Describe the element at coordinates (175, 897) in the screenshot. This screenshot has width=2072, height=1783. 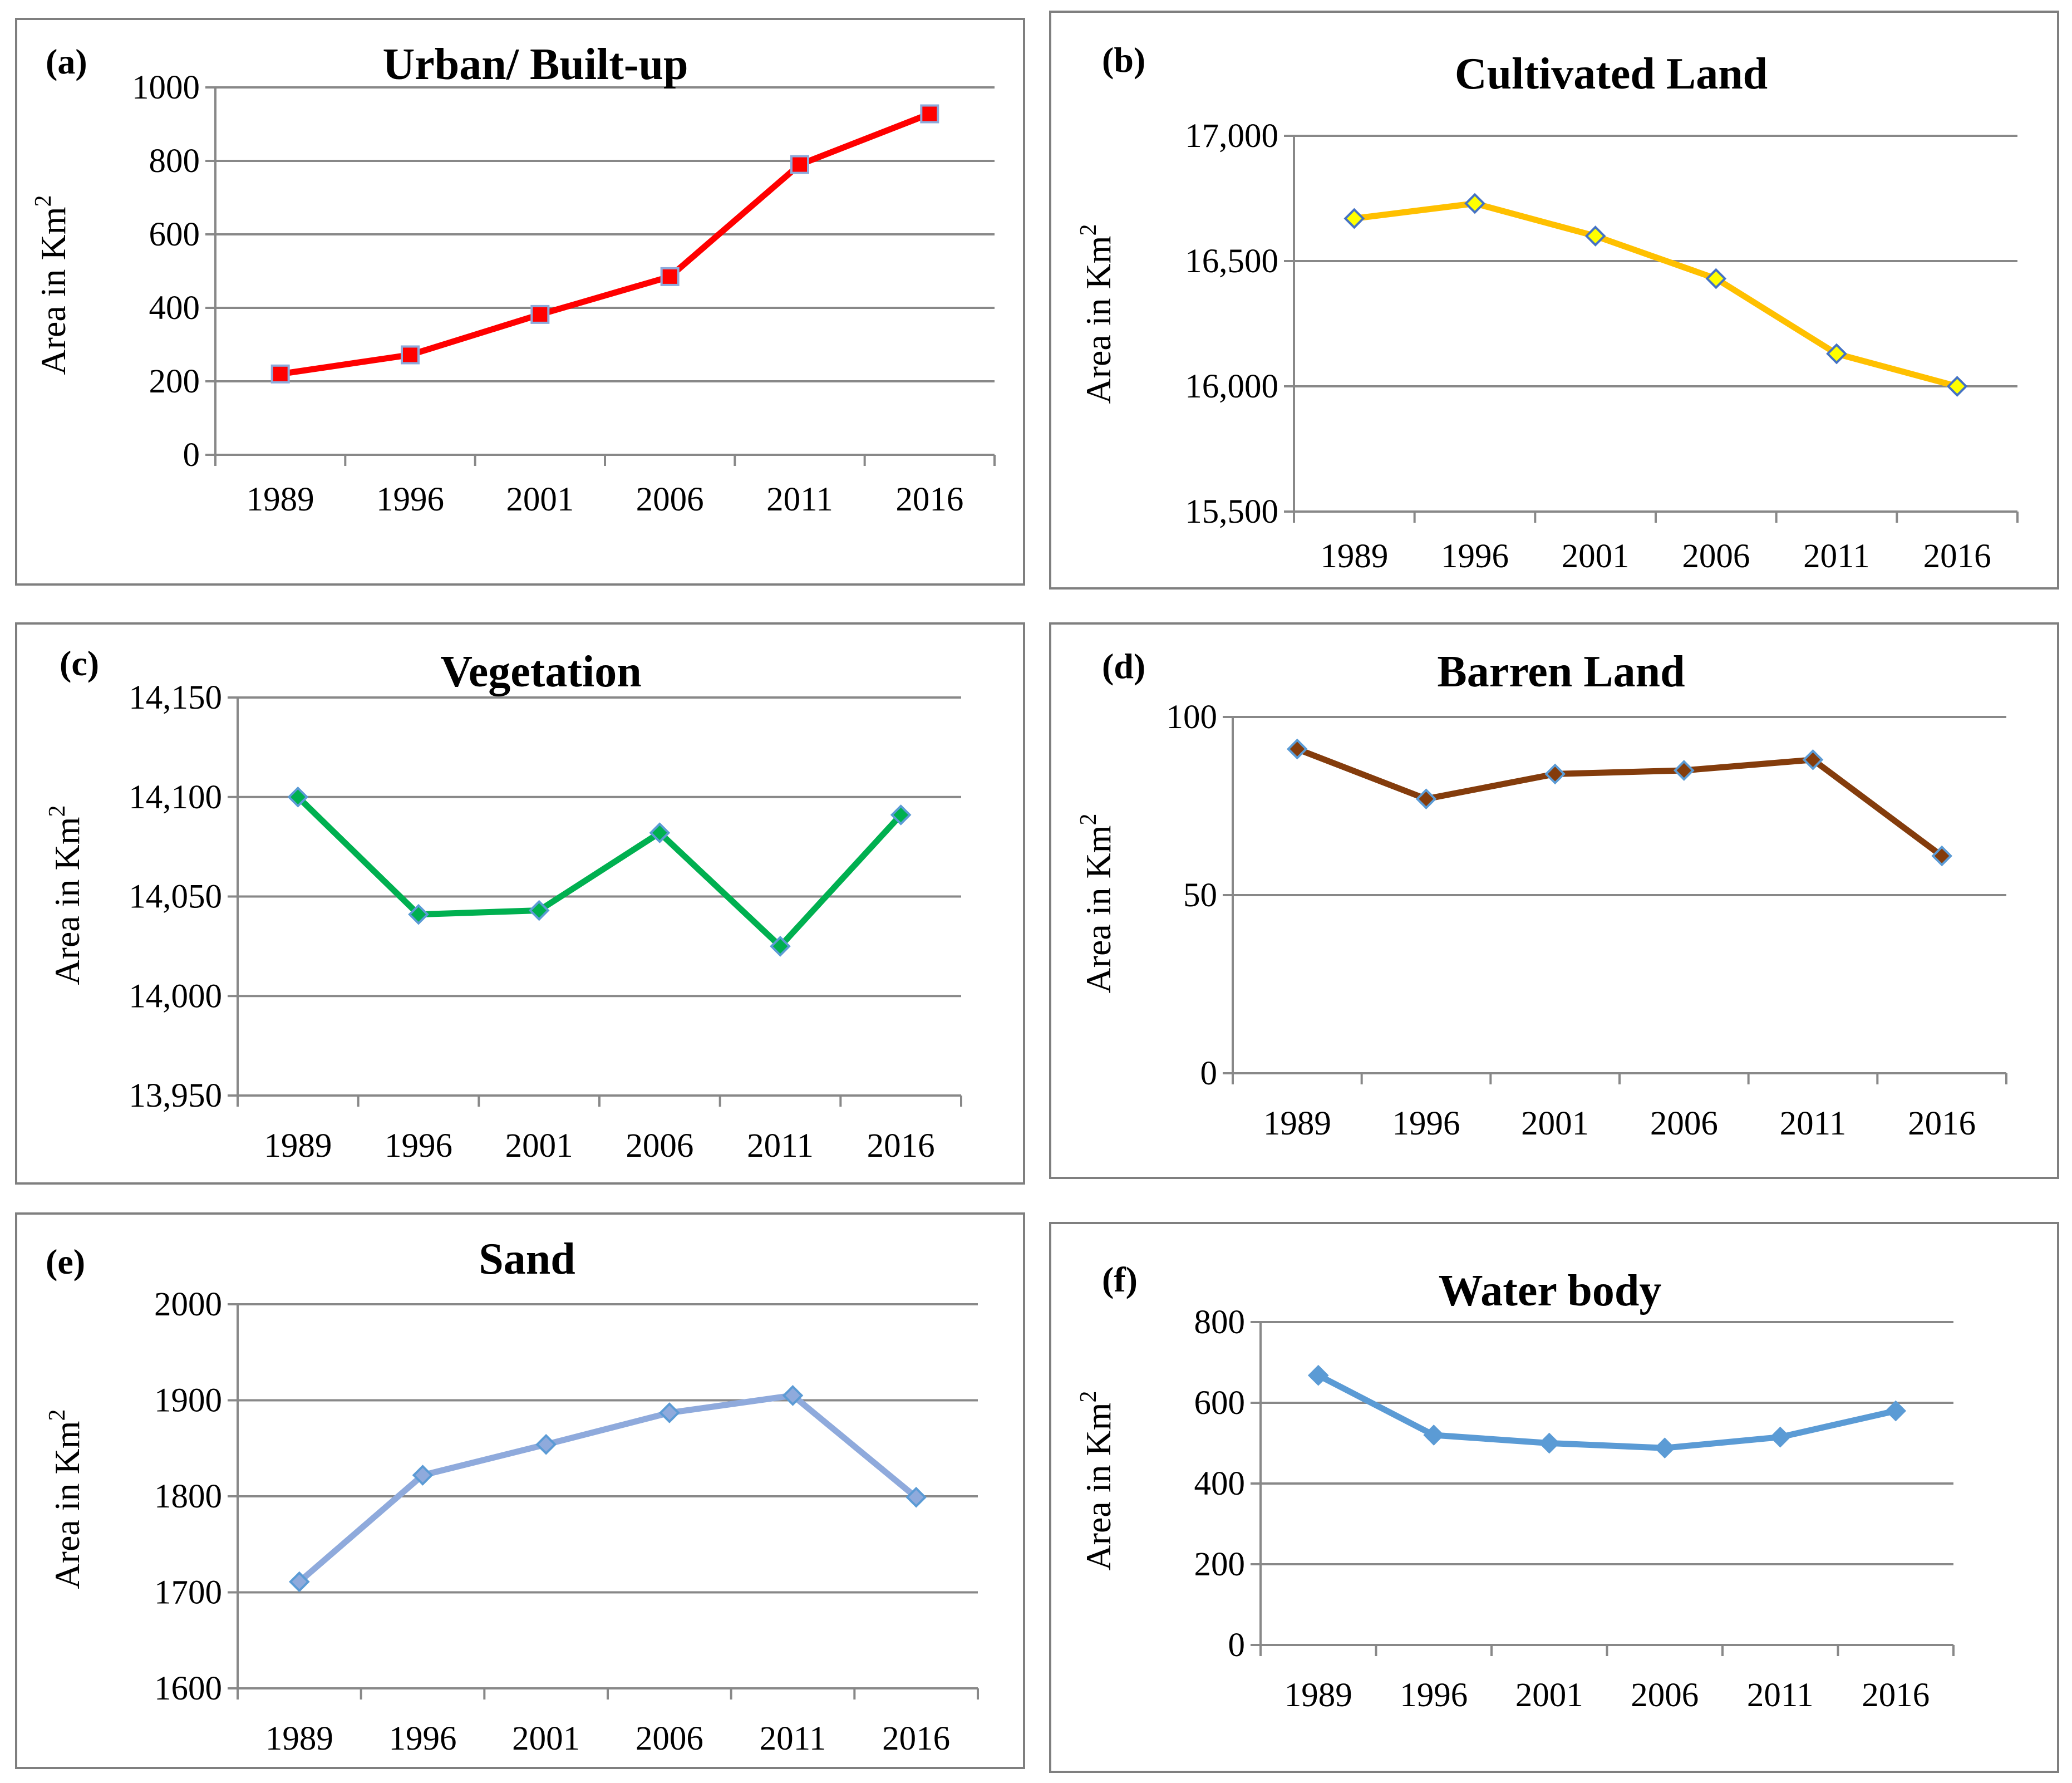
I see `y-tick-label: 14,050` at that location.